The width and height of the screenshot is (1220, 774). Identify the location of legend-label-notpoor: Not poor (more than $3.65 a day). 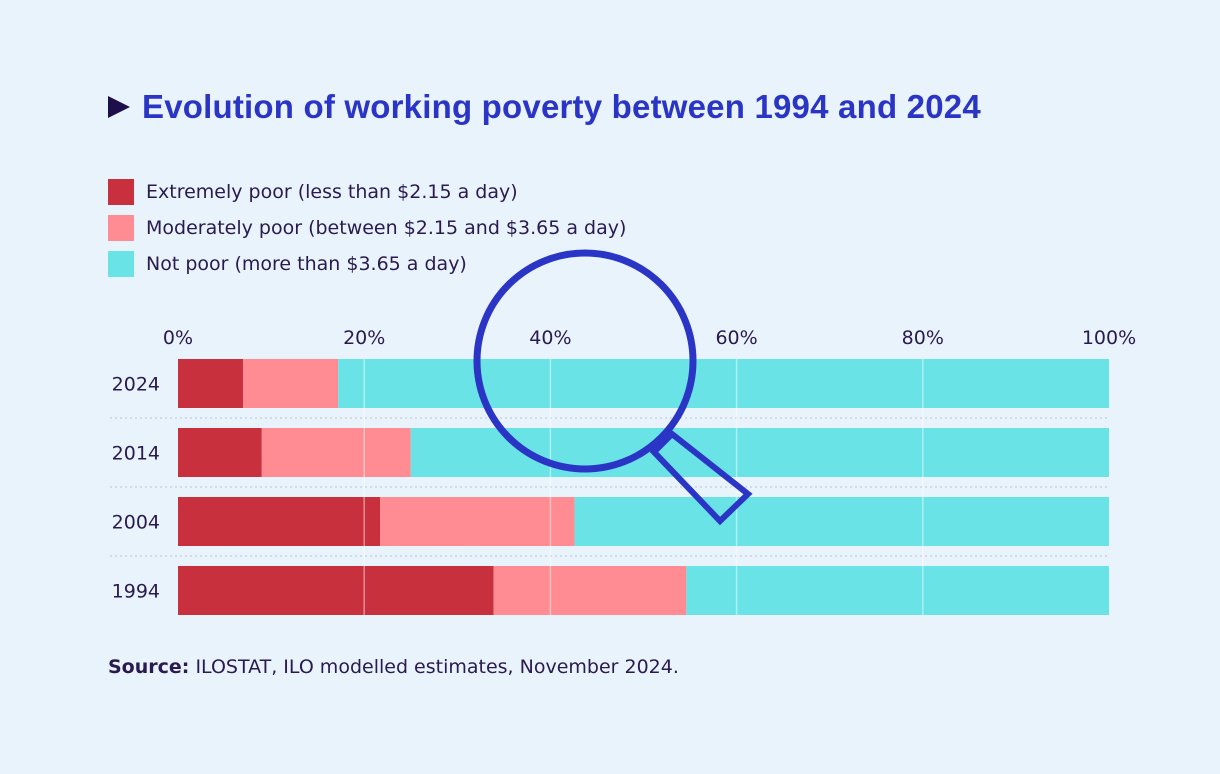
(306, 264).